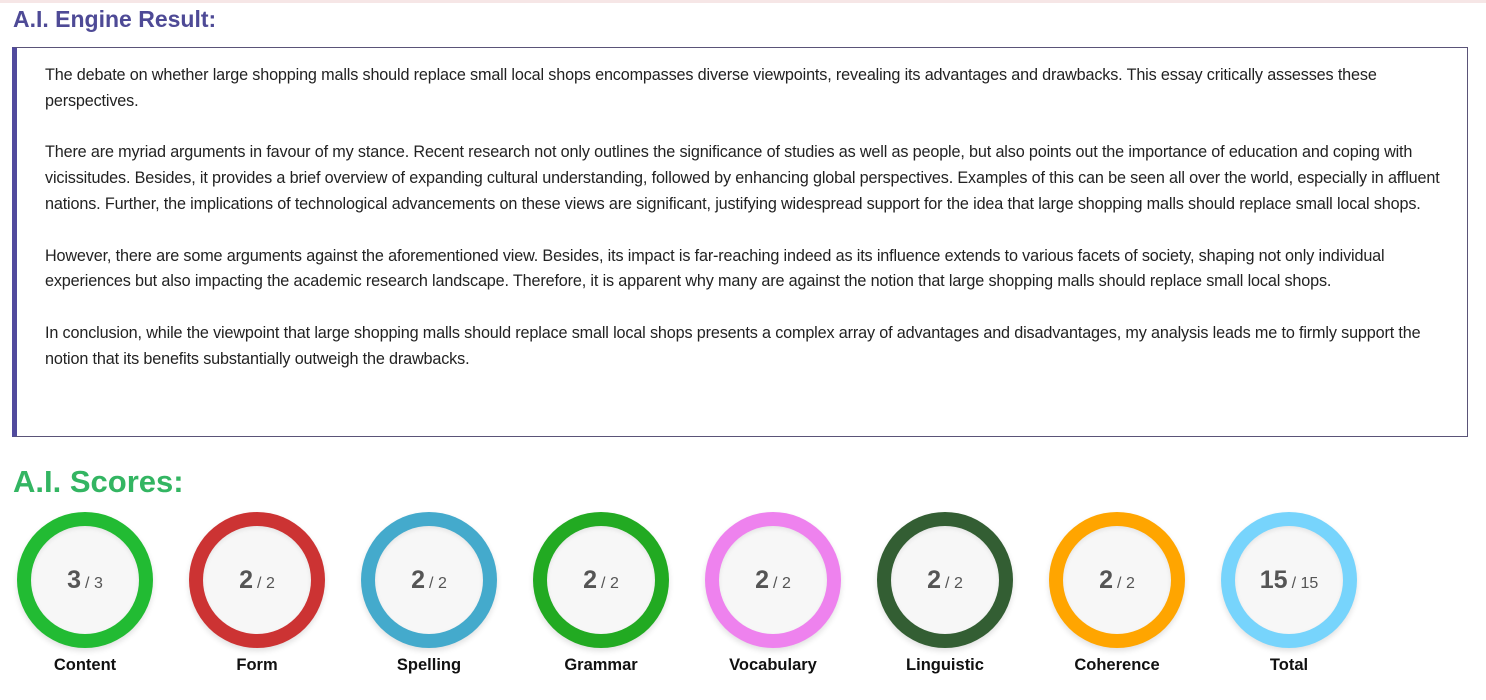  I want to click on score-ring: 15 / 15, so click(1289, 580).